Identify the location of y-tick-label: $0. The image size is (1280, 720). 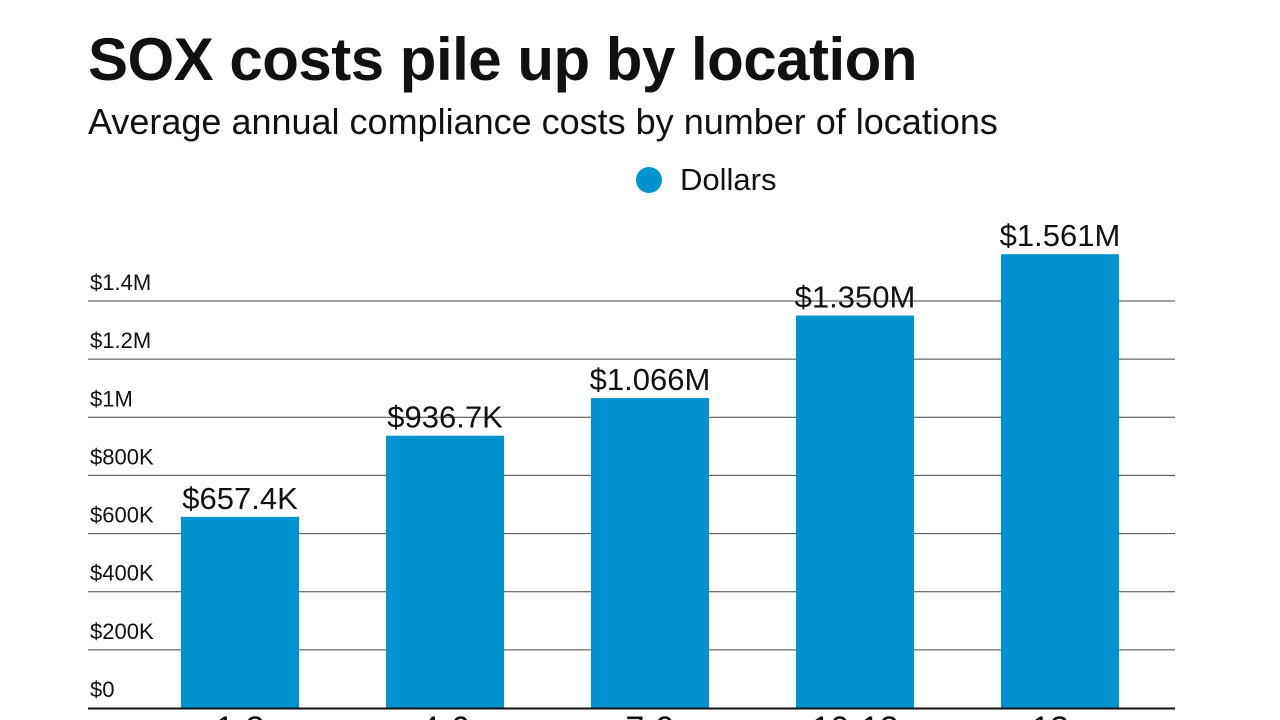
(102, 689).